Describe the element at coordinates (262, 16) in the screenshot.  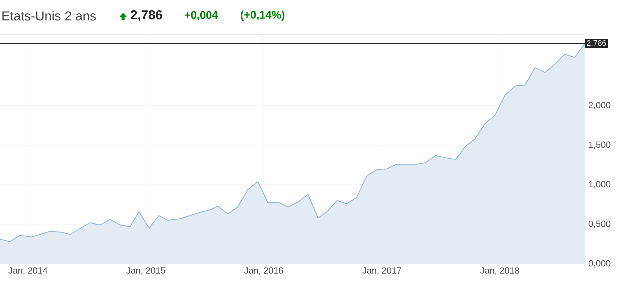
I see `text: (+0,14%)` at that location.